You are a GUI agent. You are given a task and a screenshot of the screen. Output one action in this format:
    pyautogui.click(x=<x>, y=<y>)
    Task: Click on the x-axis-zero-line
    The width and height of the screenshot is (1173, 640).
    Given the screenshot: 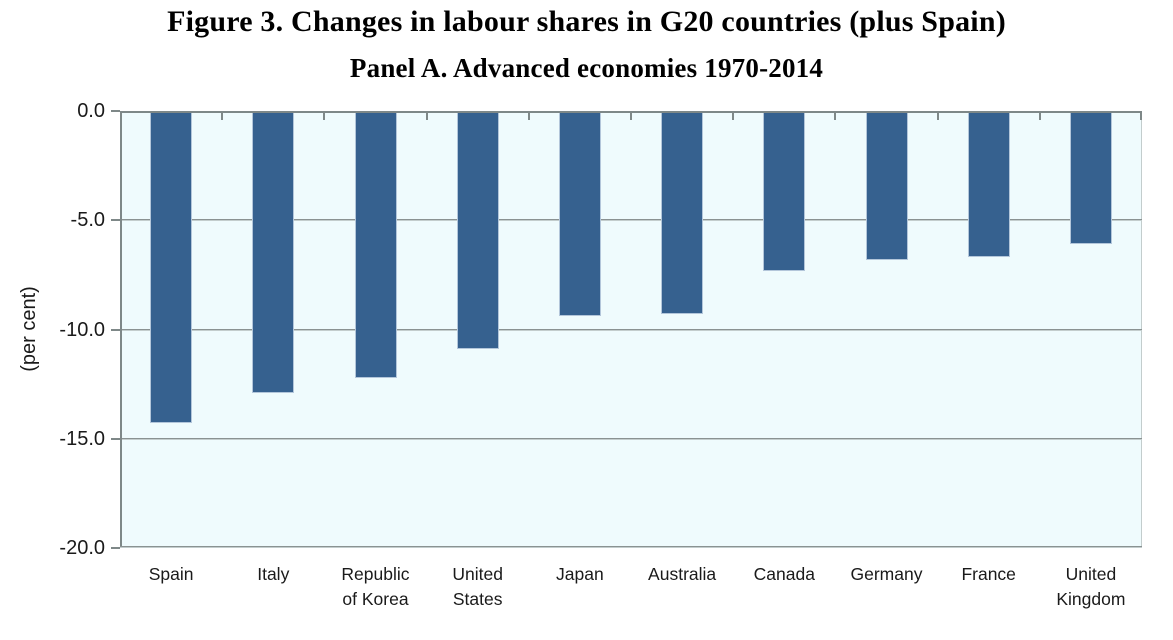 What is the action you would take?
    pyautogui.click(x=631, y=112)
    